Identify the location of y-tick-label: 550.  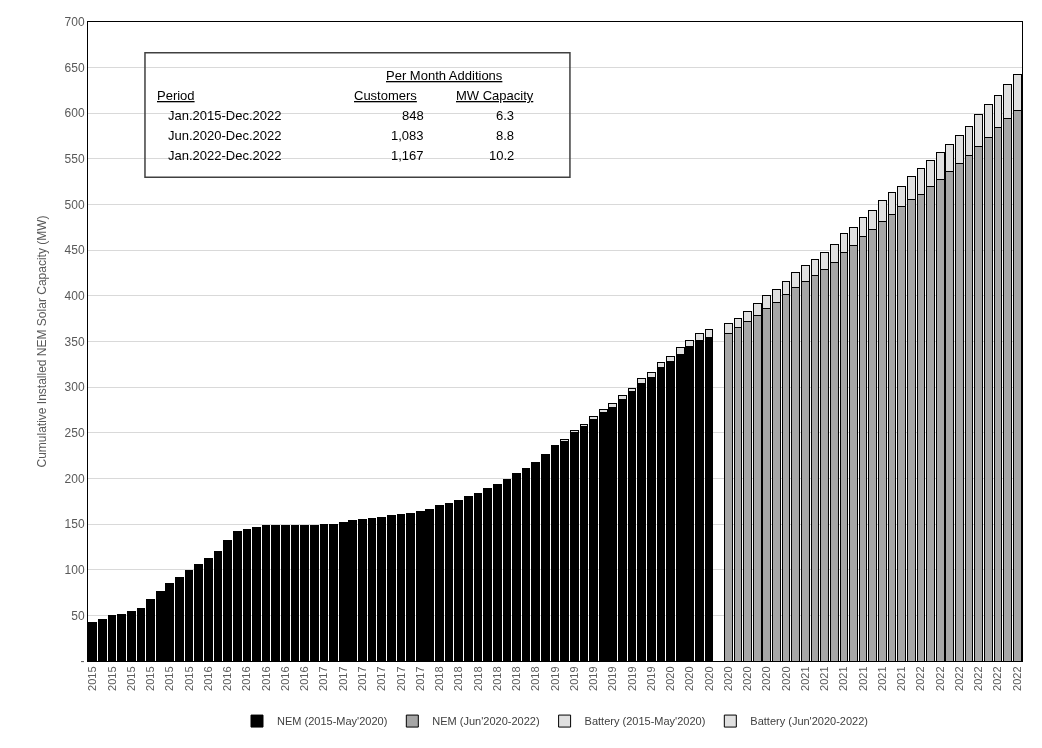
(74, 159).